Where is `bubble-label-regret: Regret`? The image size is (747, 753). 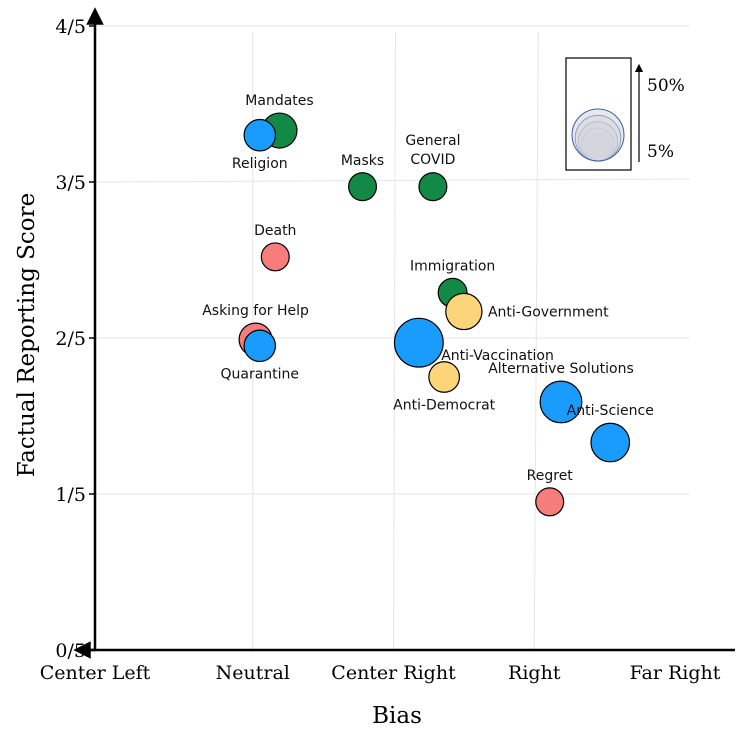
bubble-label-regret: Regret is located at coordinates (550, 476).